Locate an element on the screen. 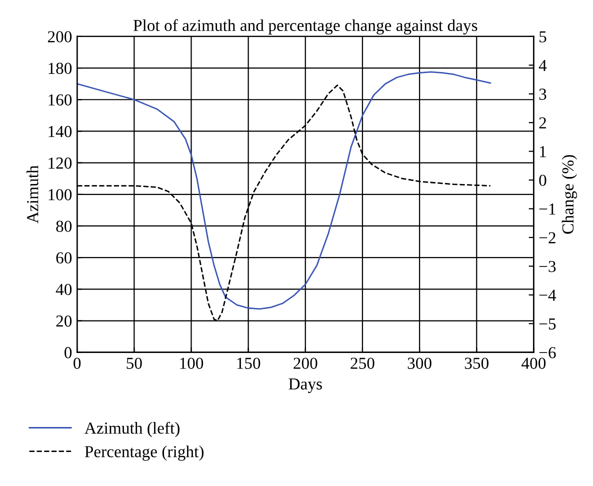  x-tick-label: 300 is located at coordinates (420, 363).